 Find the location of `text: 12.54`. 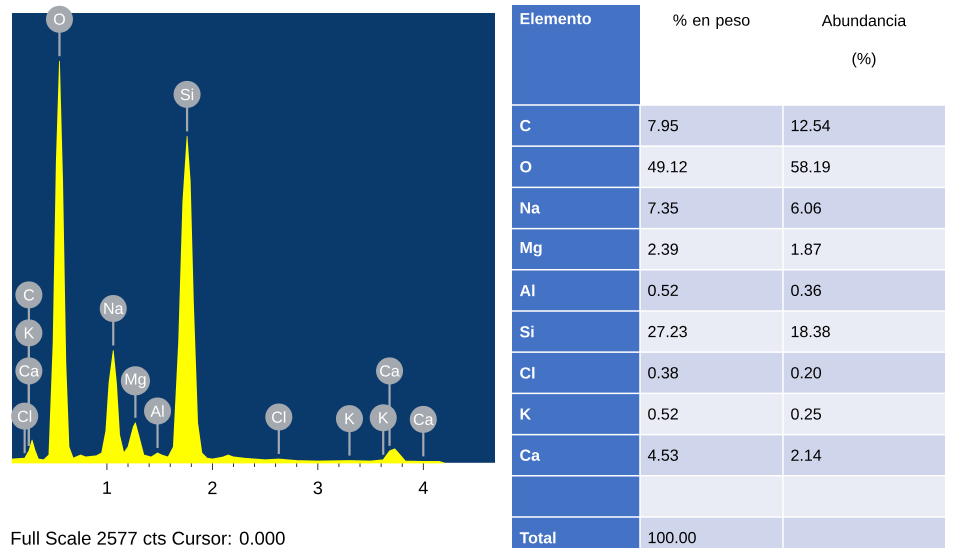

text: 12.54 is located at coordinates (811, 126).